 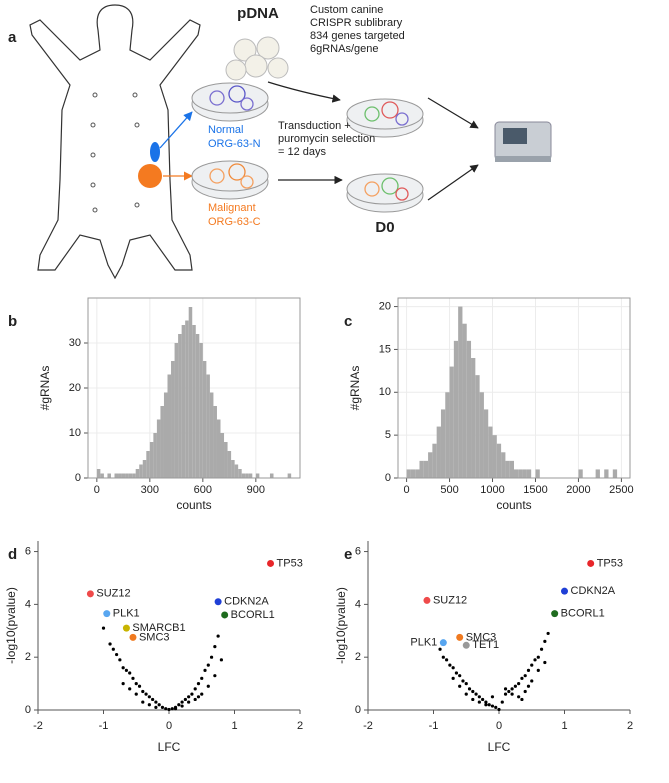 What do you see at coordinates (630, 726) in the screenshot?
I see `x-tick-label: 2` at bounding box center [630, 726].